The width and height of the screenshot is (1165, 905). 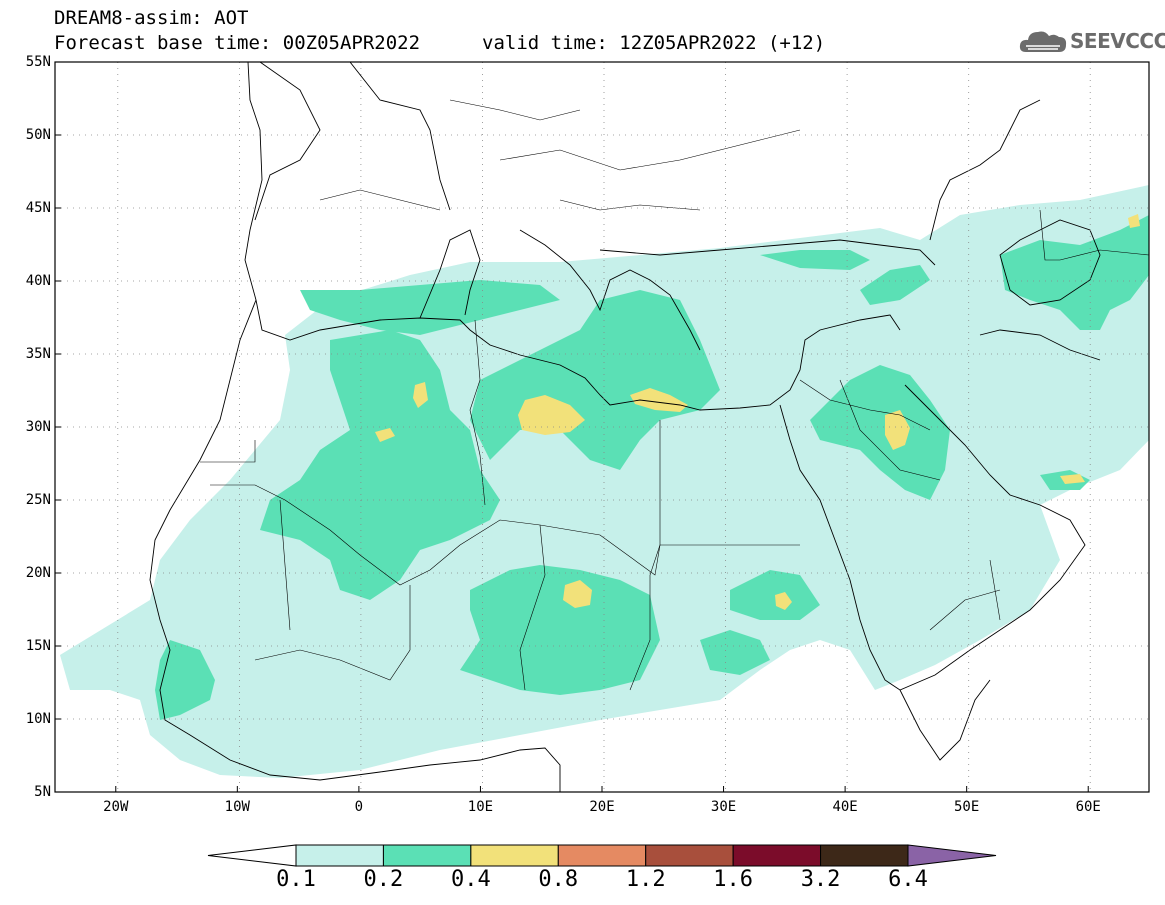 What do you see at coordinates (845, 807) in the screenshot?
I see `lon-label: 40E` at bounding box center [845, 807].